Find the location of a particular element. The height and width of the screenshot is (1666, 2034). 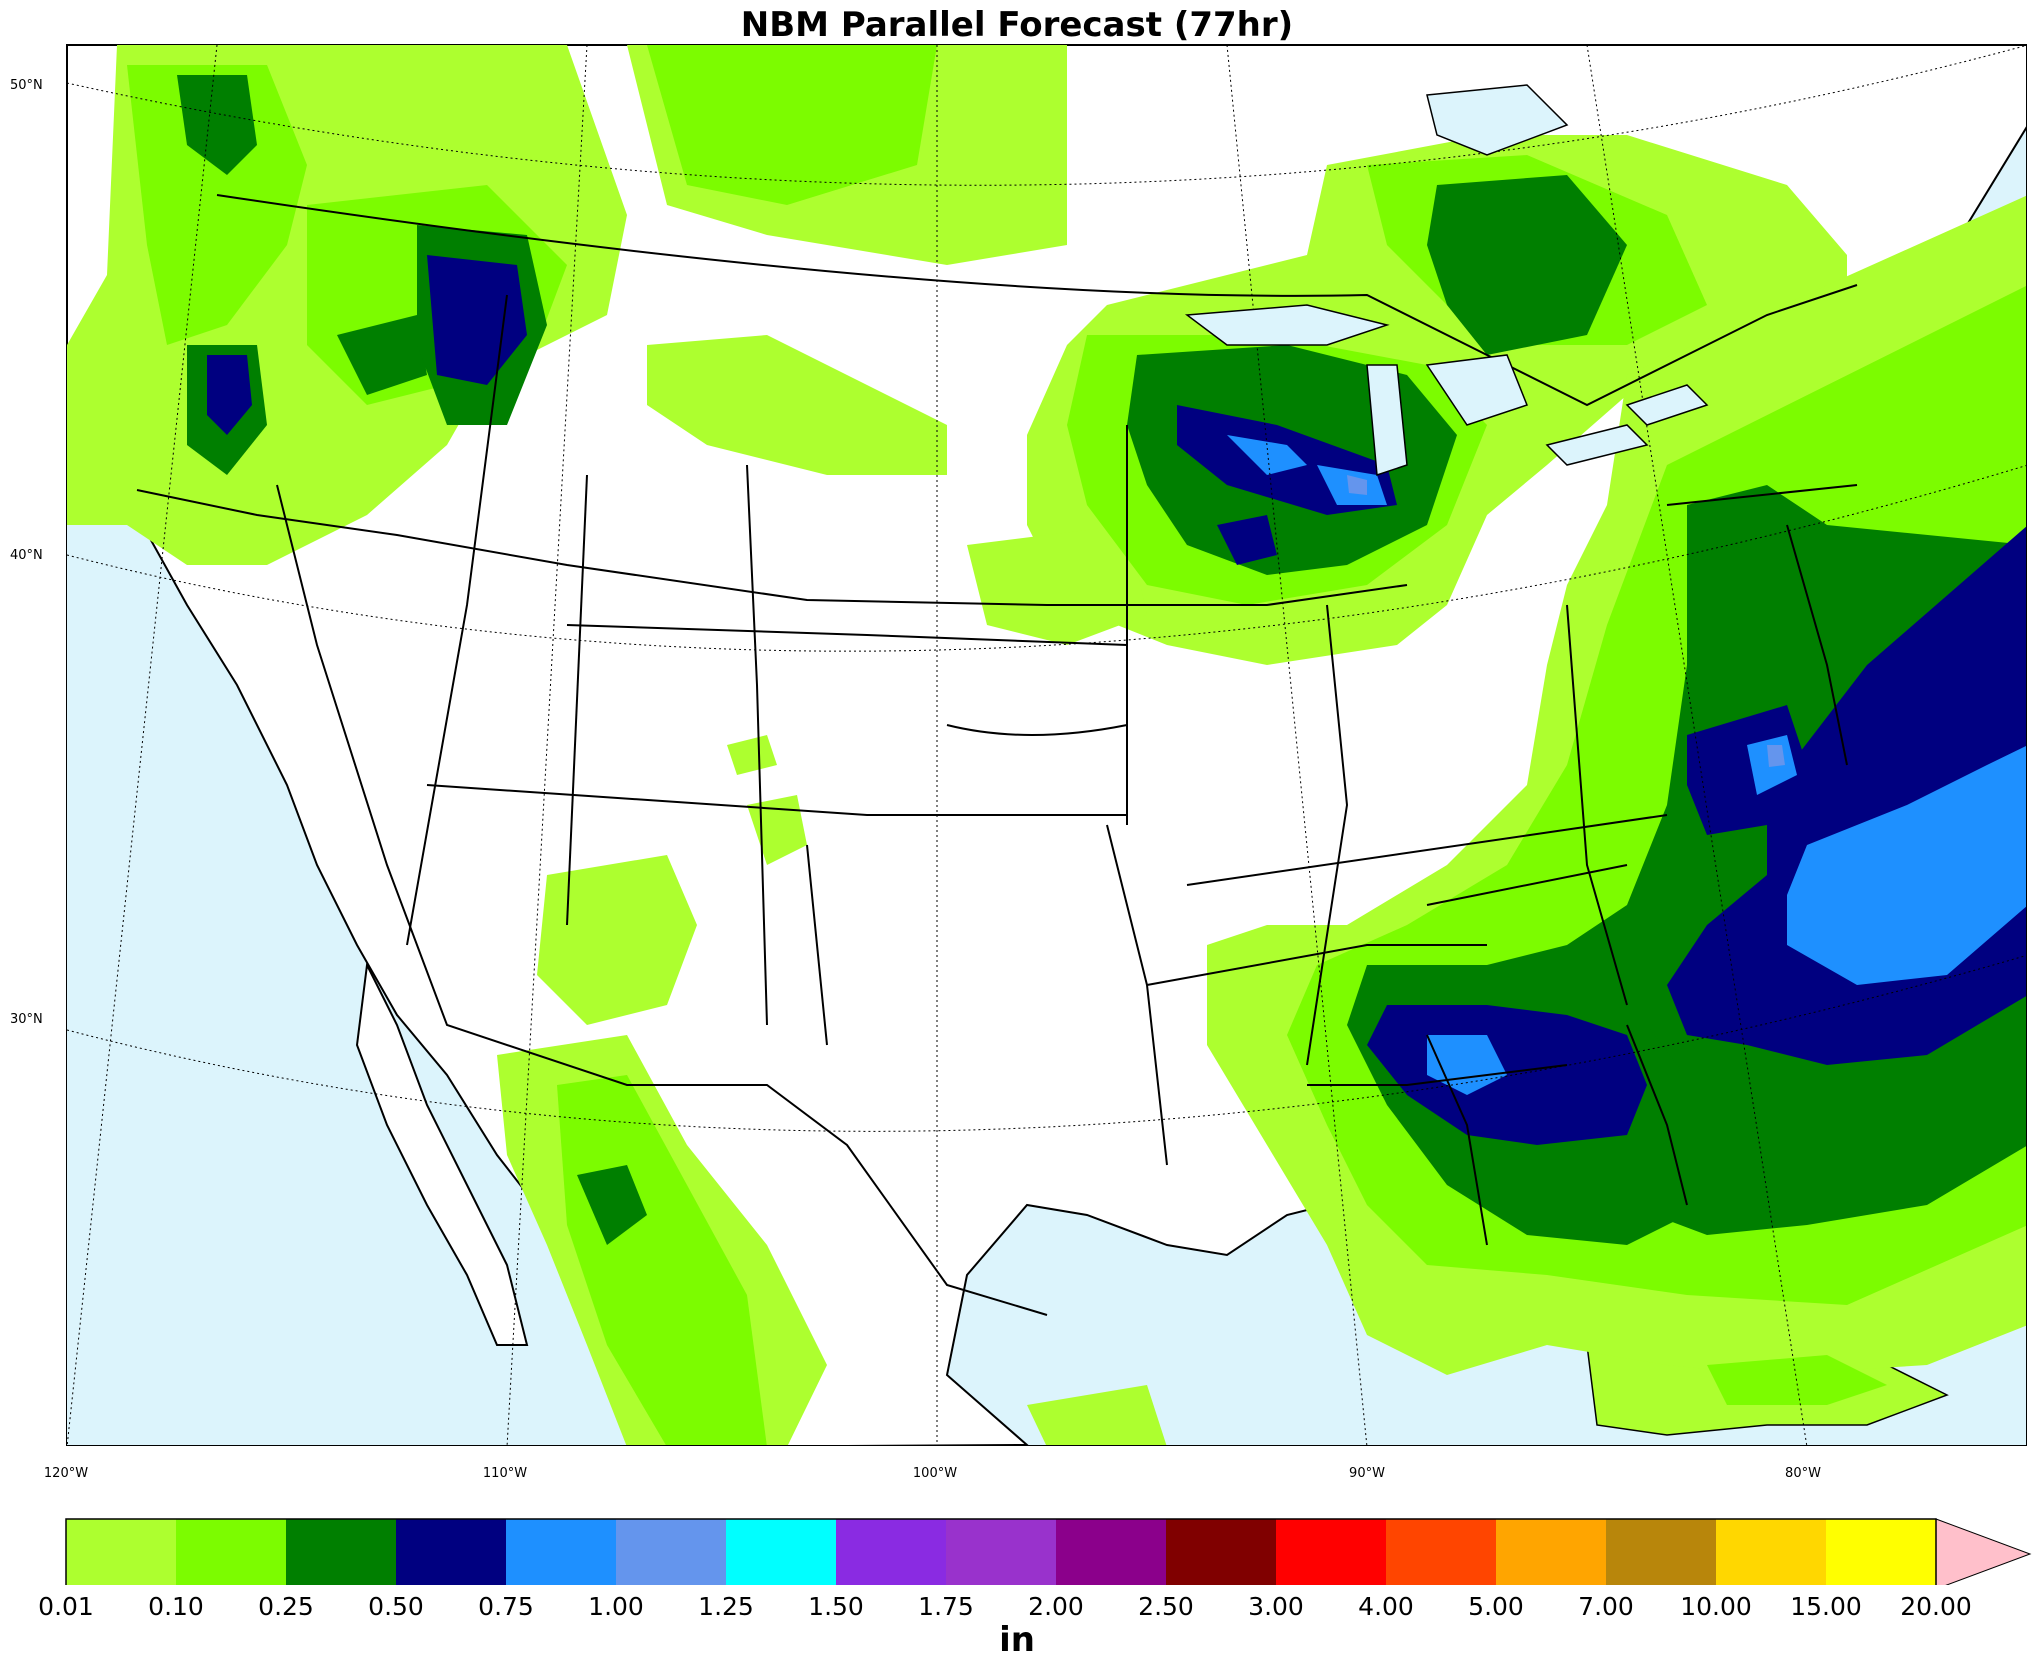

lat-label-30n: 30°N is located at coordinates (26, 1019).